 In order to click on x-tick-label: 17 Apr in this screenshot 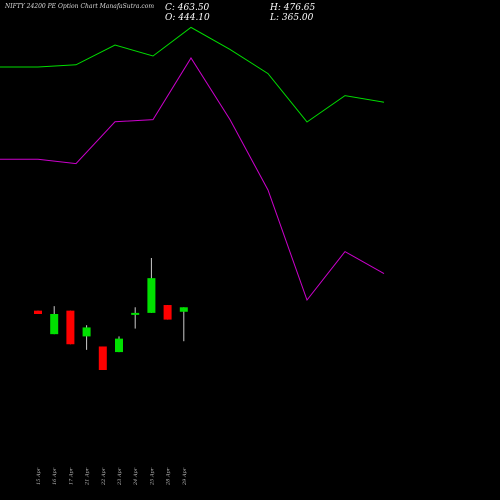, I will do `click(71, 476)`.